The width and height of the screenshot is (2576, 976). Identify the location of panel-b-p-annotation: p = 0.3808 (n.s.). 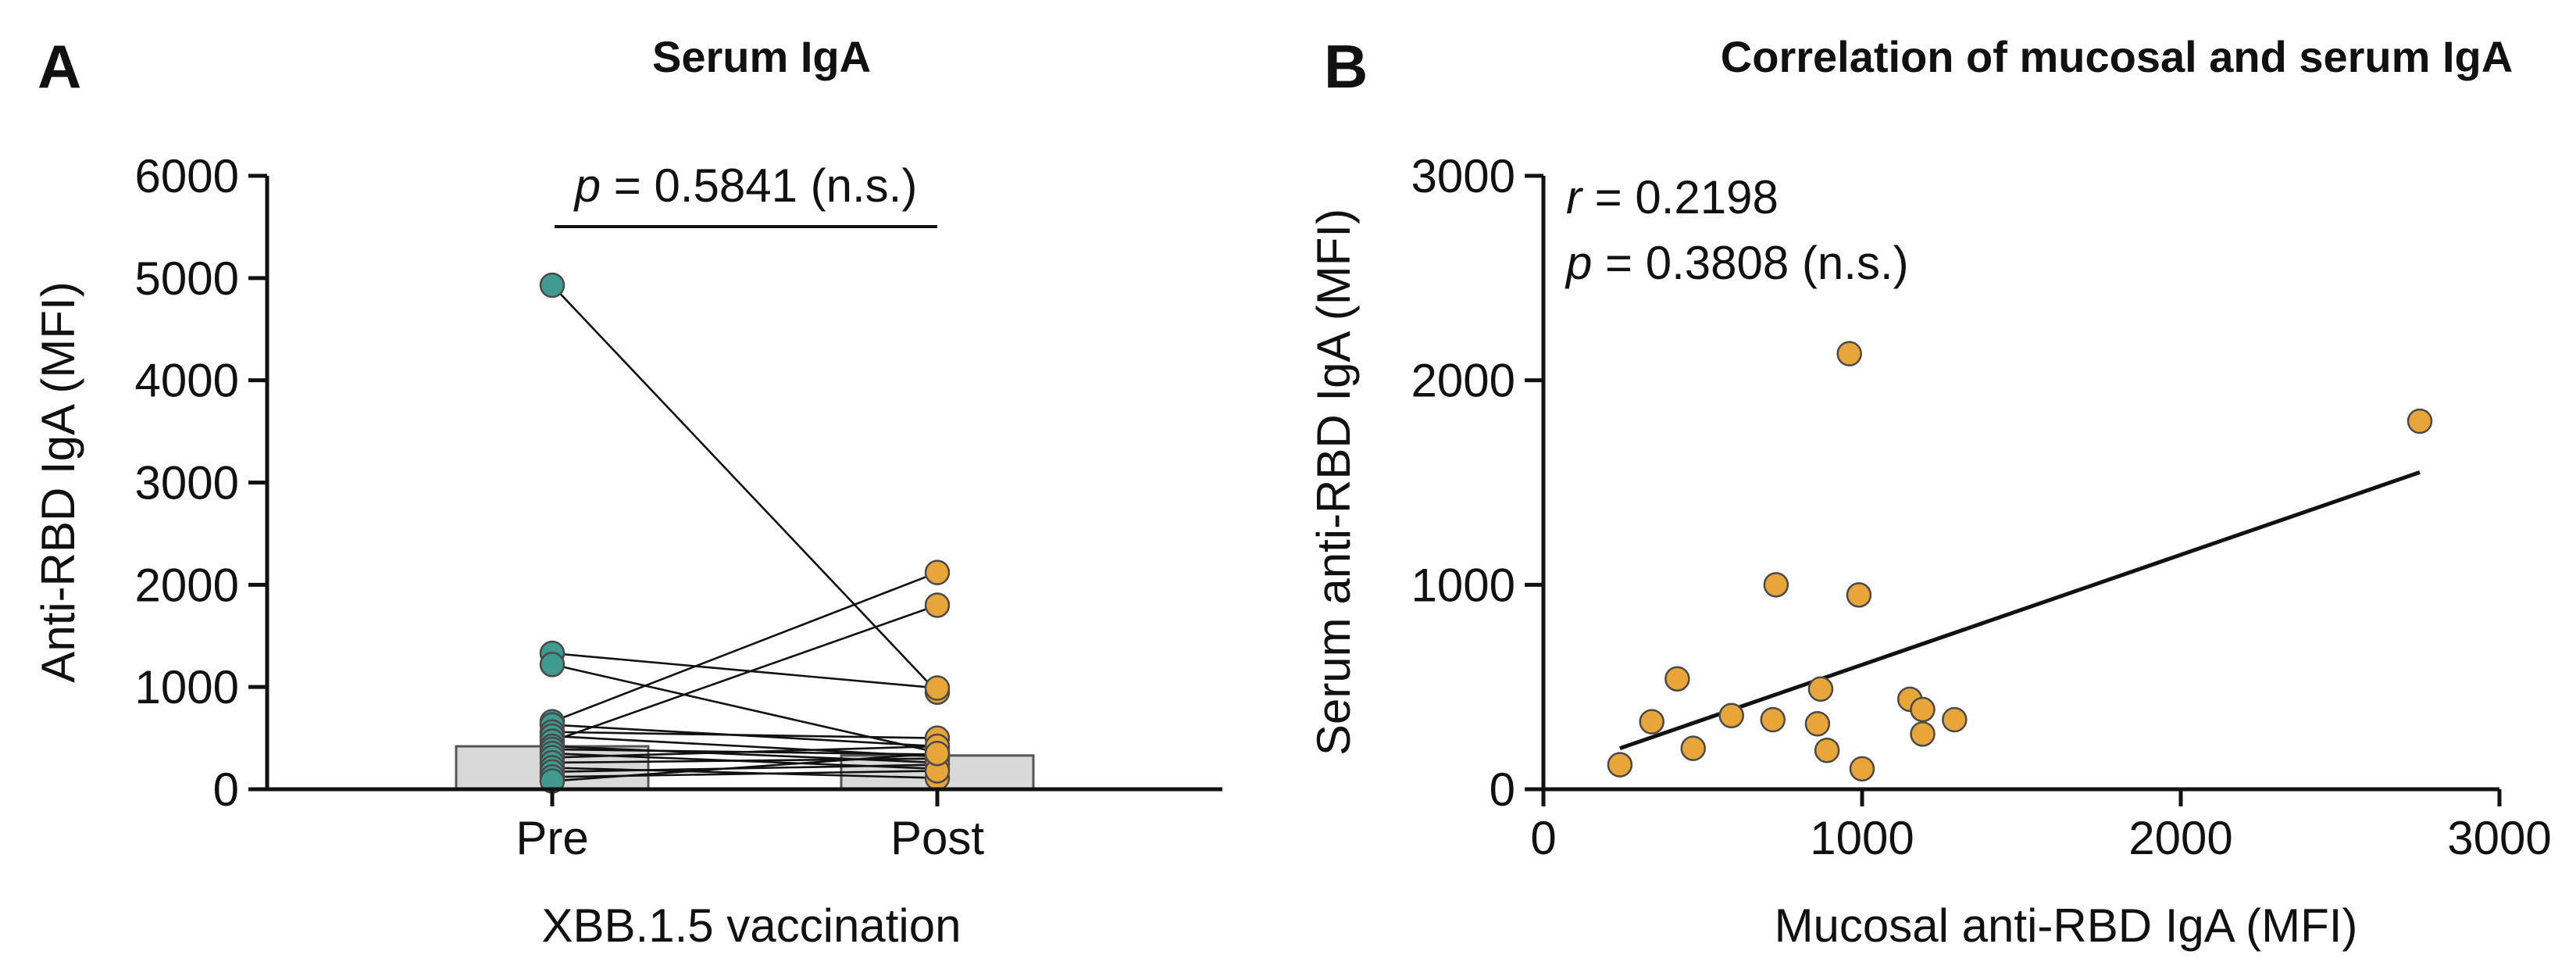
(1737, 263).